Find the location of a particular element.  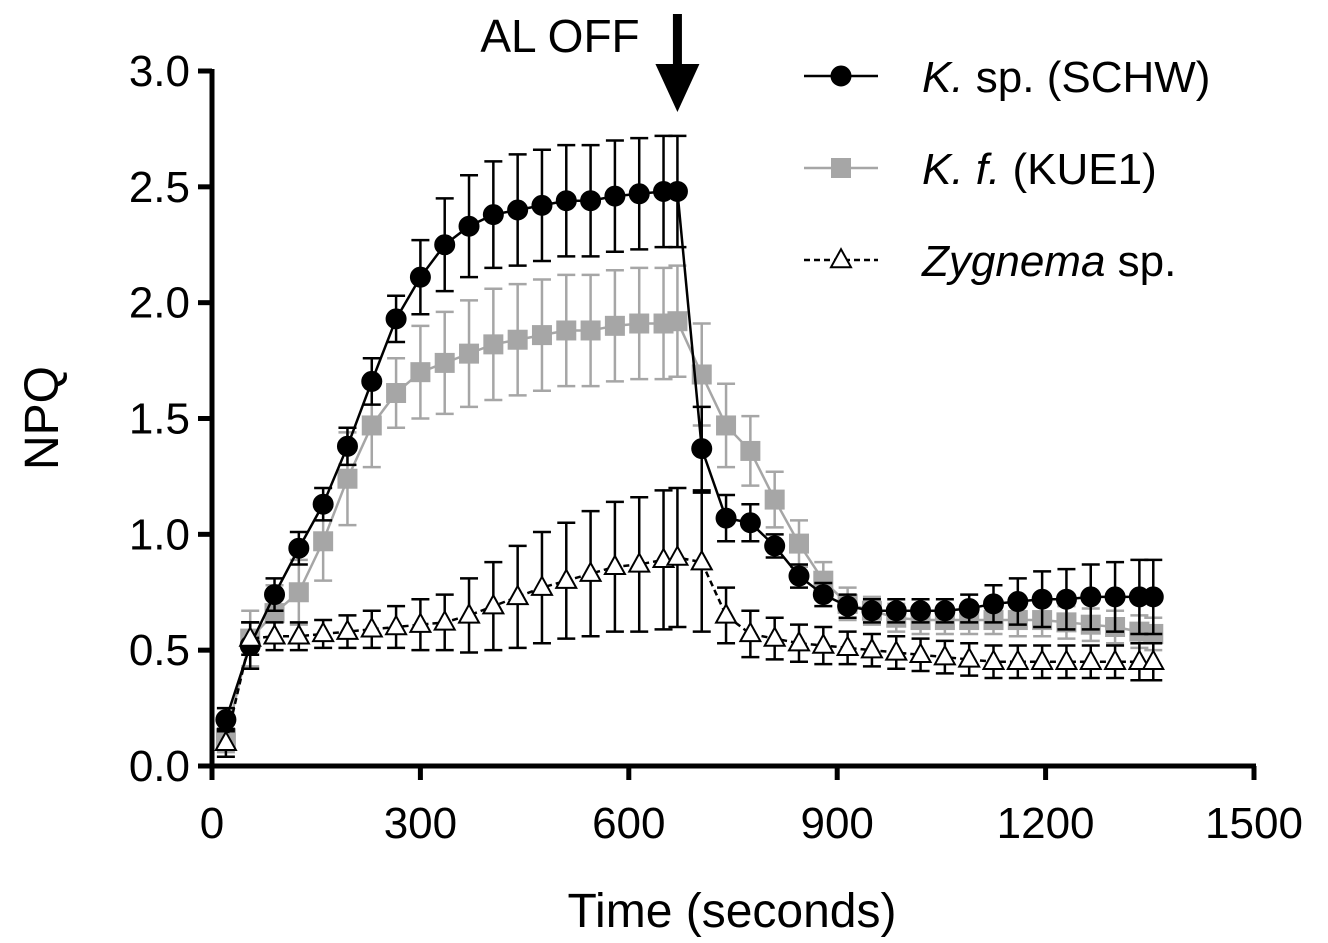

y-tick-label: 0.5 is located at coordinates (159, 650).